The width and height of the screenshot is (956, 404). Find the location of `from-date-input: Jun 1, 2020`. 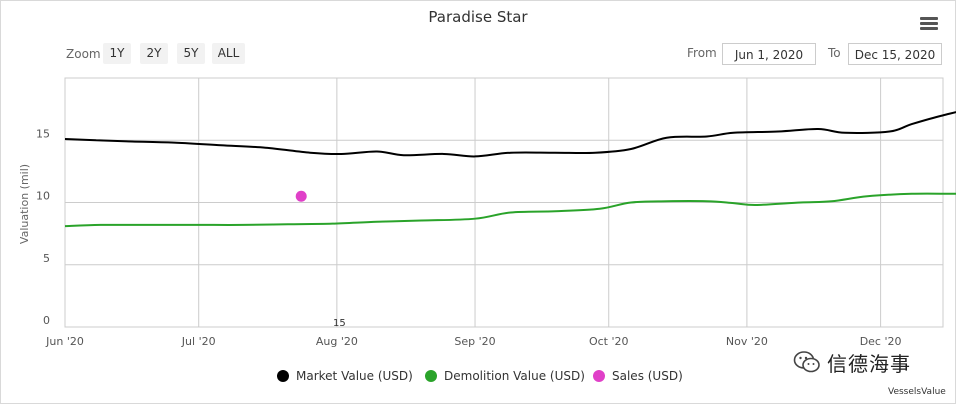

from-date-input: Jun 1, 2020 is located at coordinates (769, 54).